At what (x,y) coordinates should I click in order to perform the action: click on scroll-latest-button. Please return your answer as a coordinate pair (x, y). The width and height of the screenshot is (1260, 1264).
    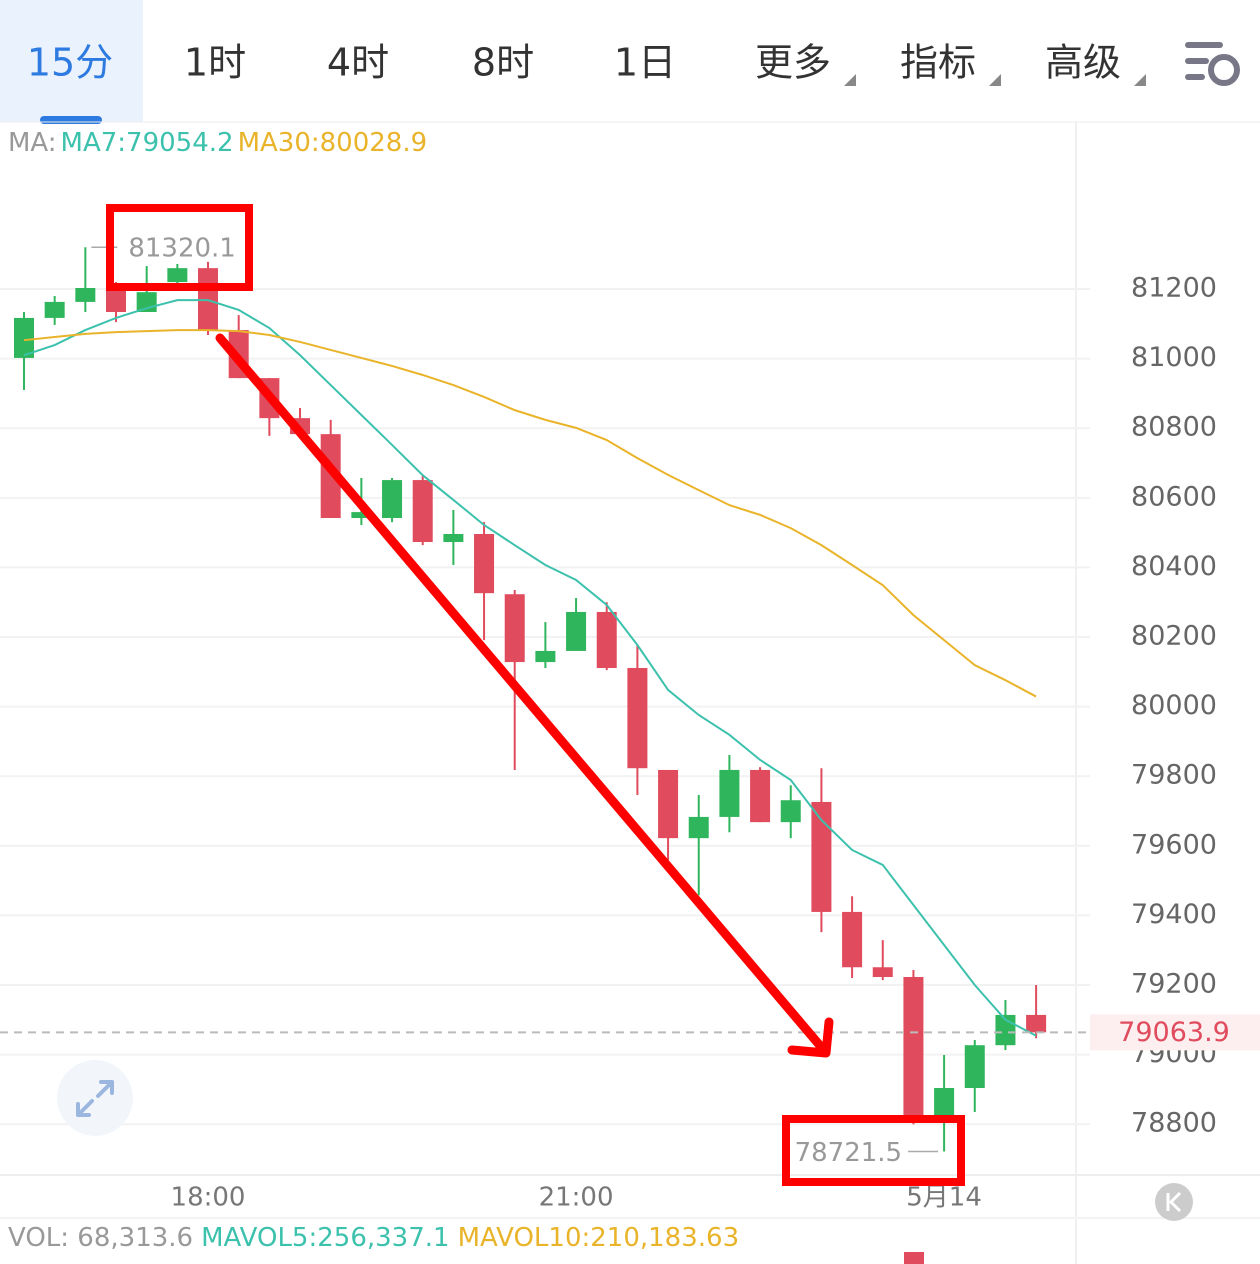
    Looking at the image, I should click on (1174, 1202).